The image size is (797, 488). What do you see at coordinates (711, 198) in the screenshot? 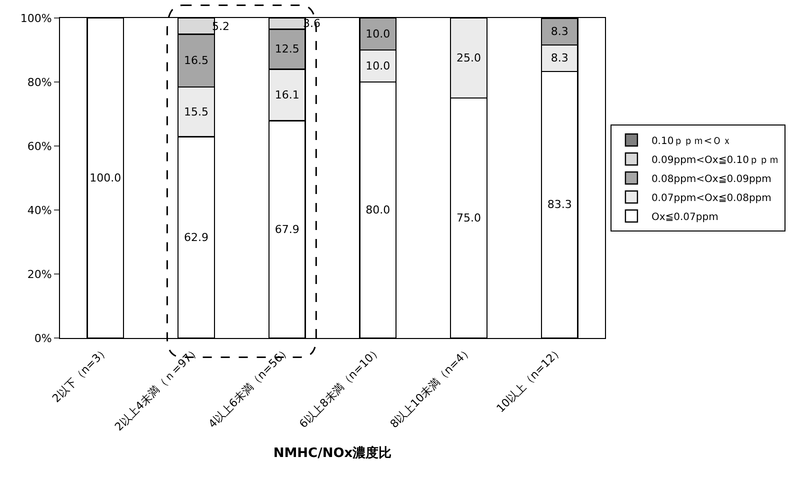
I see `legend-label: 0.07ppm<Ox≦0.08ppm` at bounding box center [711, 198].